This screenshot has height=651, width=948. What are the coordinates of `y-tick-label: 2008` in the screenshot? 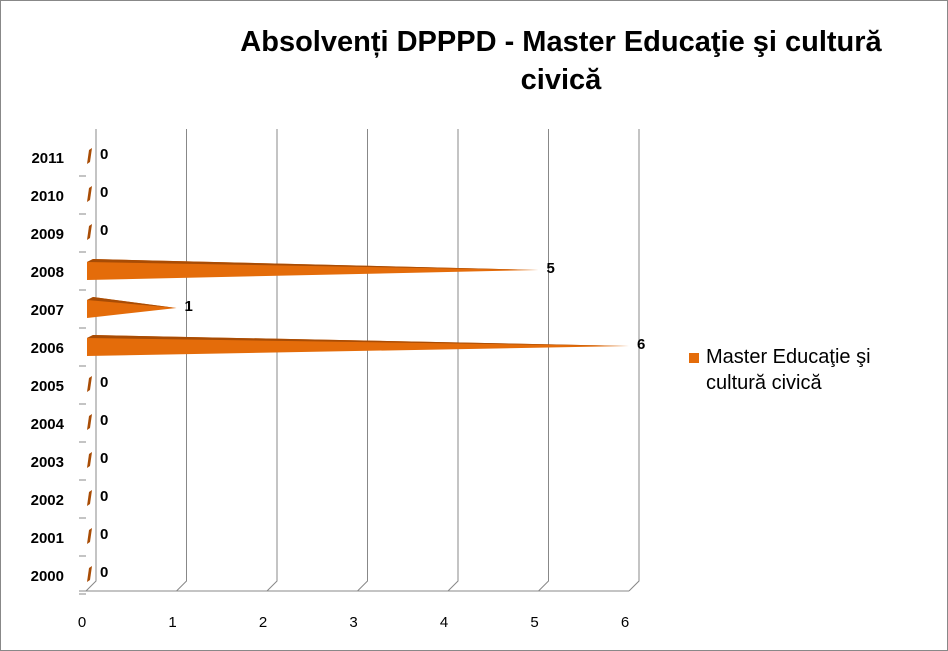 It's located at (47, 272).